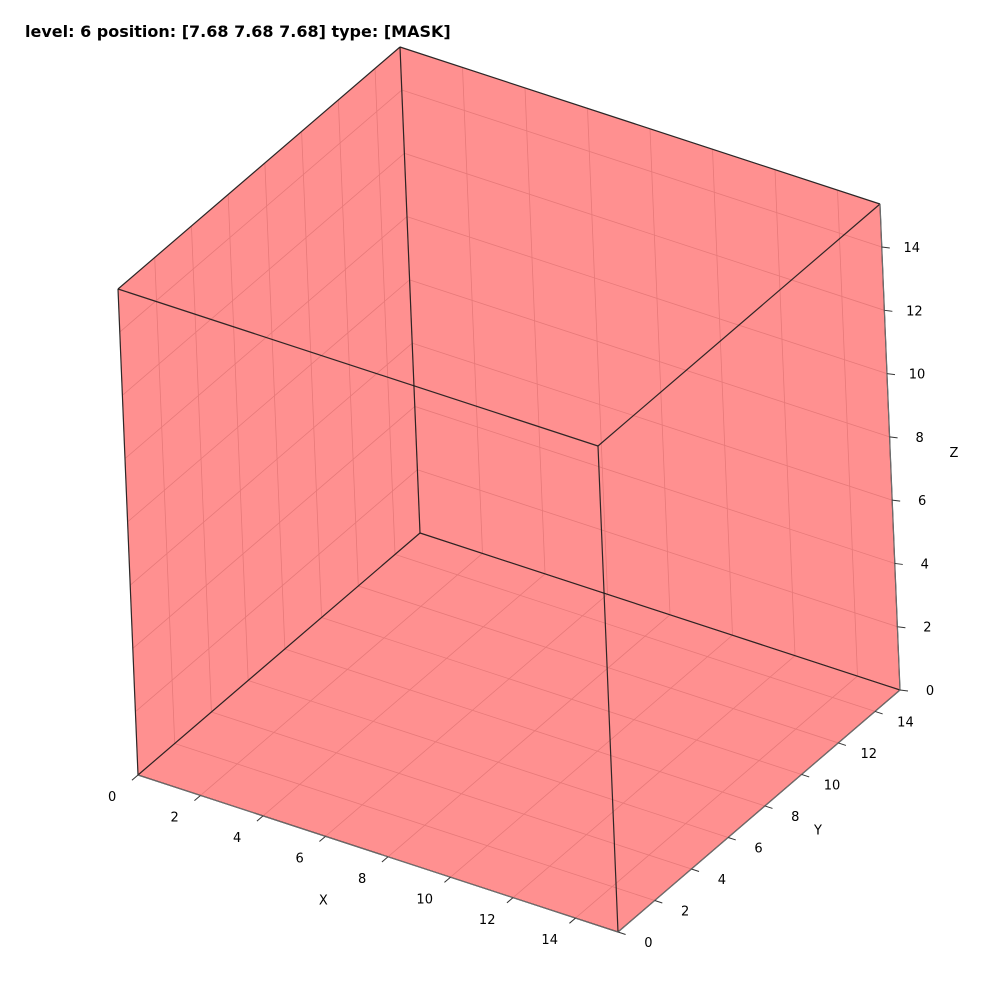  What do you see at coordinates (424, 899) in the screenshot?
I see `x-tick-label: 10` at bounding box center [424, 899].